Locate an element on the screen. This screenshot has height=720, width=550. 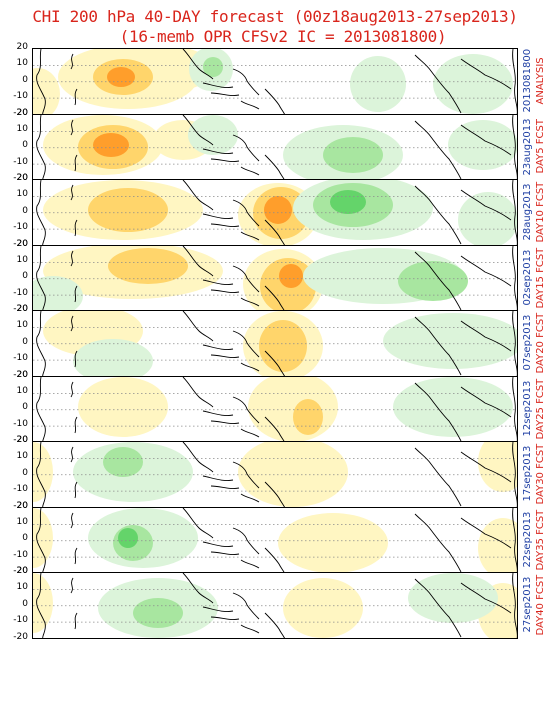
panel-label: 22sep2013 DAY35 FCST is located at coordinates (534, 540).